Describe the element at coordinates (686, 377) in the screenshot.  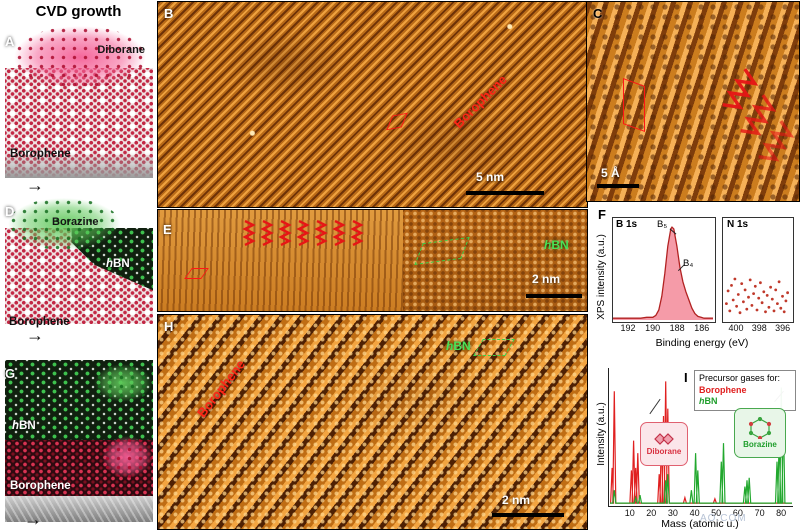
I see `panel-i-letter: I` at that location.